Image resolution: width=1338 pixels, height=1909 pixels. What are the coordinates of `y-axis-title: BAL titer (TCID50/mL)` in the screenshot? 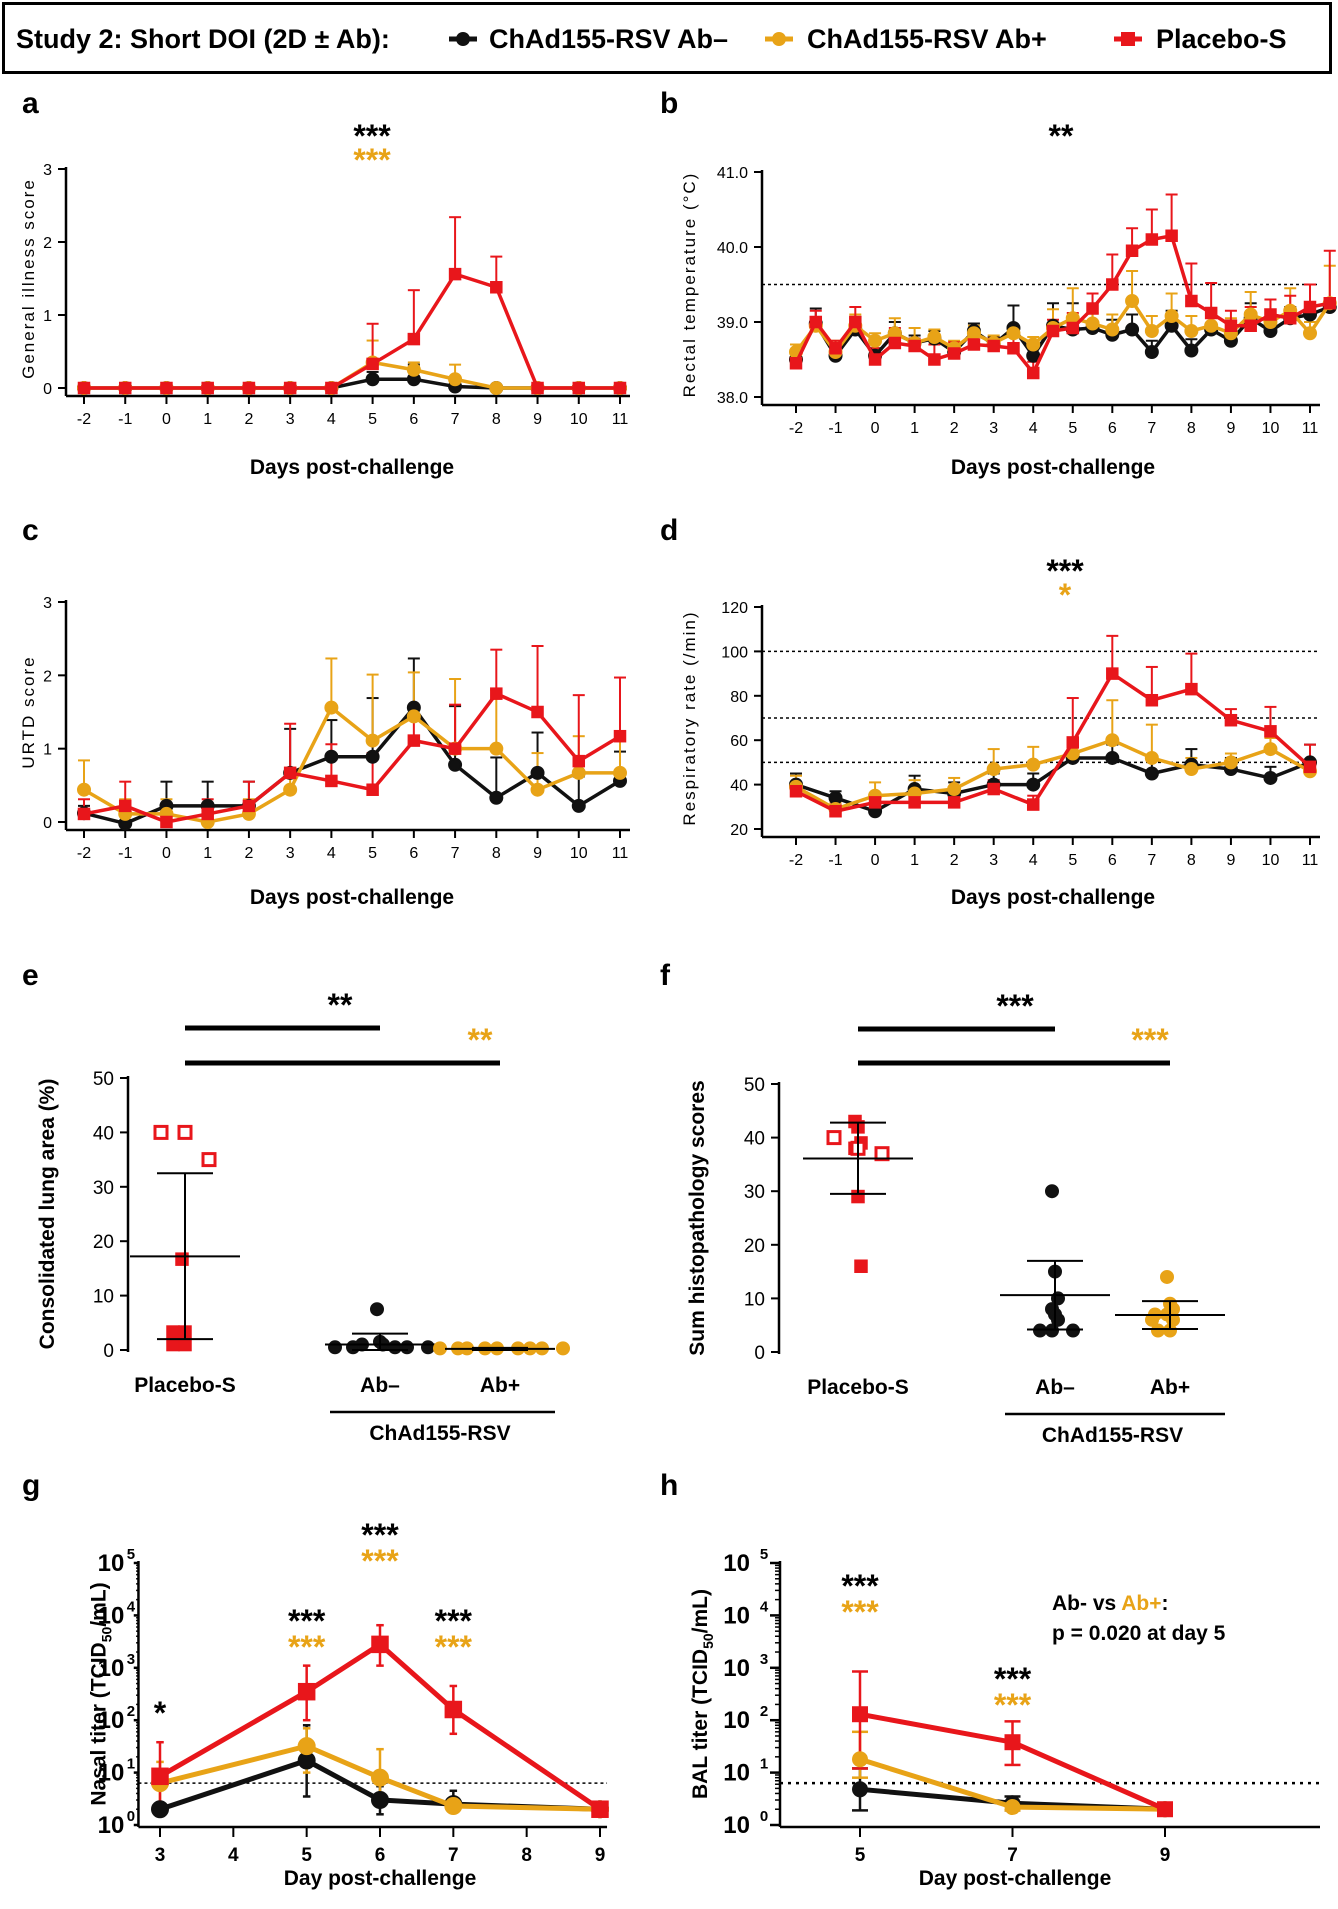 It's located at (702, 1694).